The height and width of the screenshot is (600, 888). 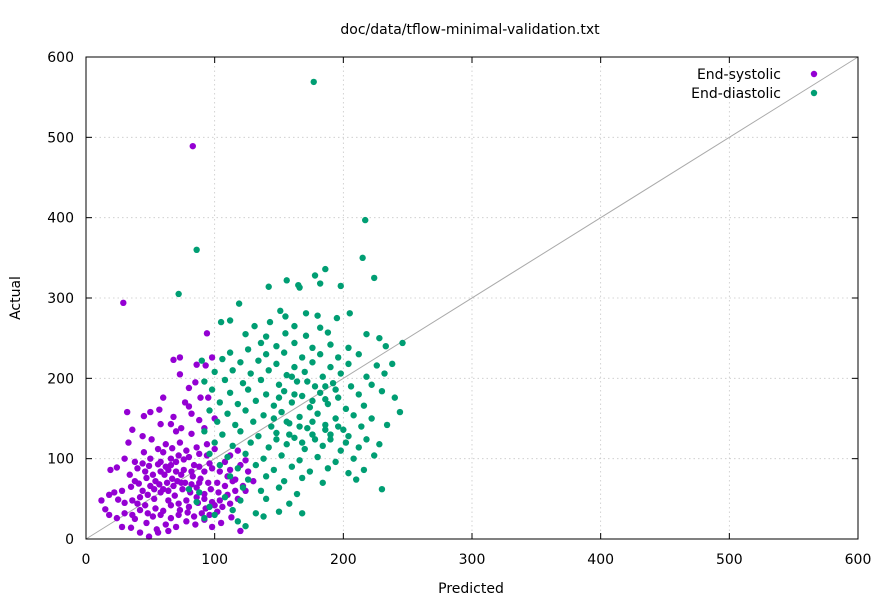 What do you see at coordinates (60, 460) in the screenshot?
I see `y-tick-label: 100` at bounding box center [60, 460].